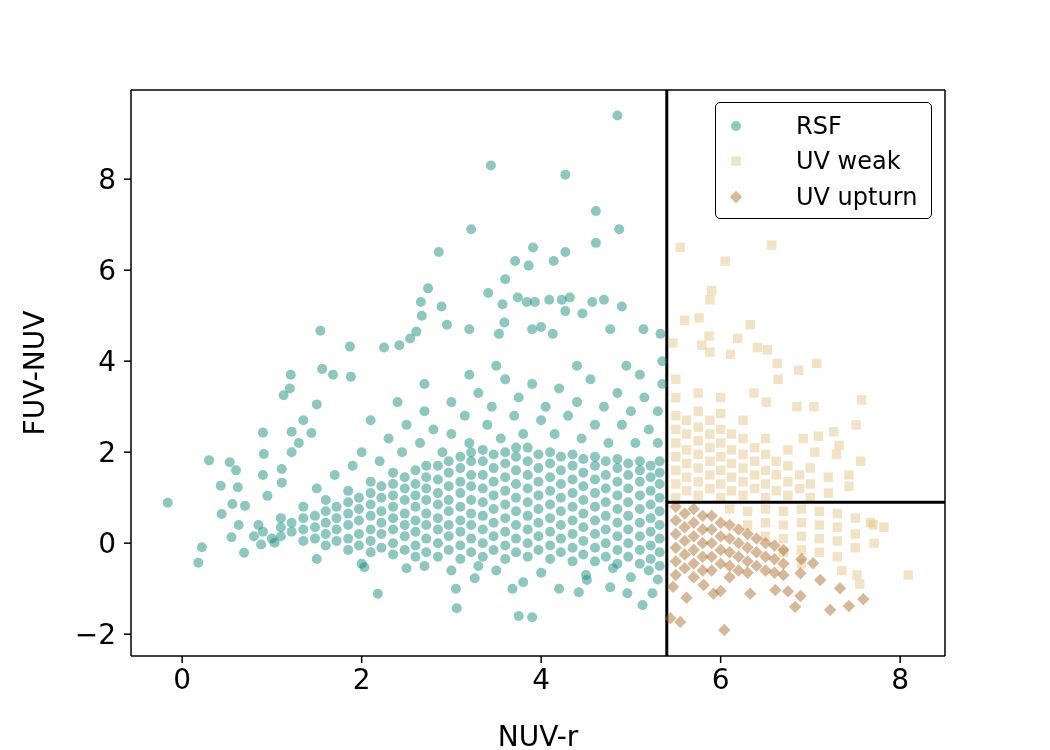 This screenshot has height=750, width=1050. Describe the element at coordinates (857, 196) in the screenshot. I see `legend-label: UV upturn` at that location.